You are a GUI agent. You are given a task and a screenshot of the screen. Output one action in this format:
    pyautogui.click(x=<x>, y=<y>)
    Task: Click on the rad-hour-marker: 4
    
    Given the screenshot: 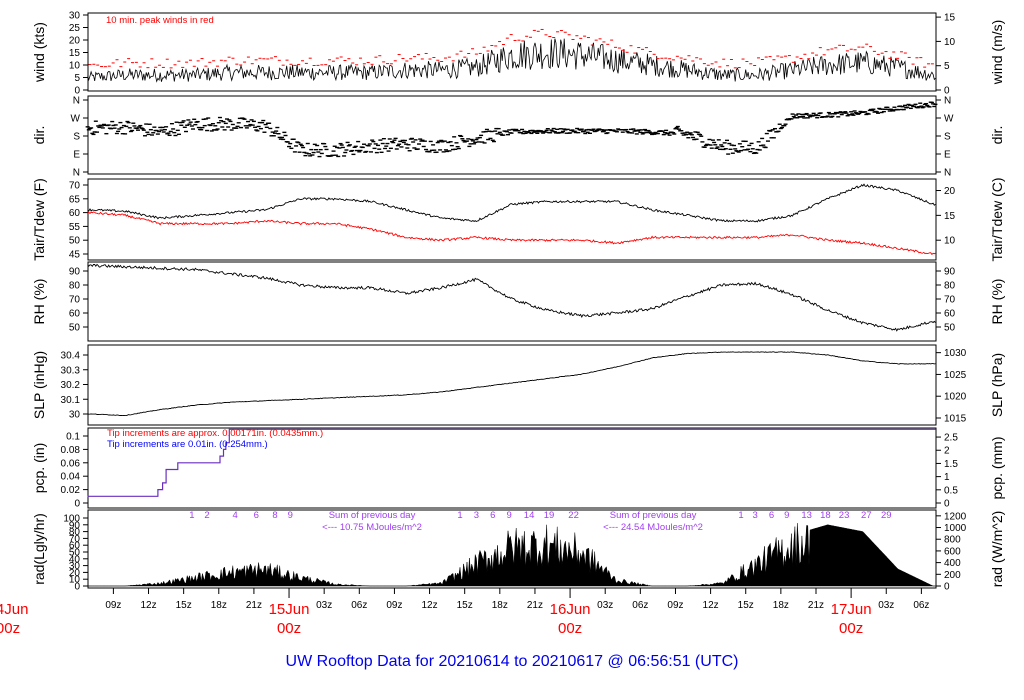 What is the action you would take?
    pyautogui.click(x=235, y=515)
    